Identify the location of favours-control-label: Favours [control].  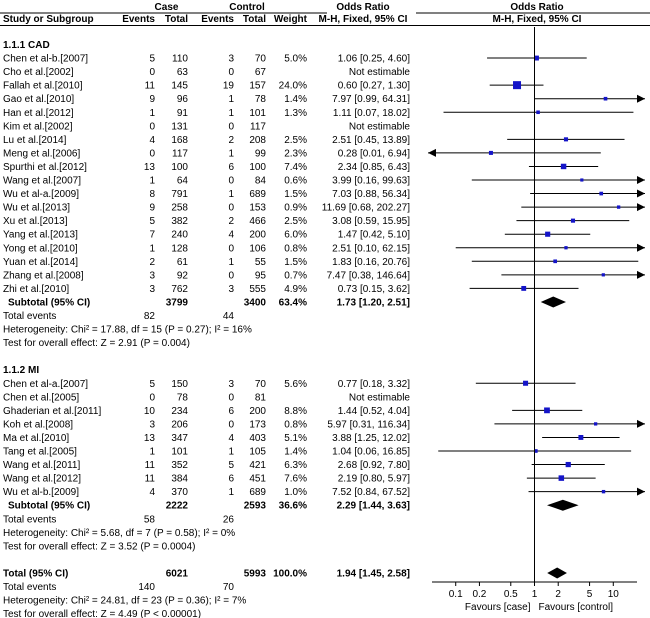
(576, 607).